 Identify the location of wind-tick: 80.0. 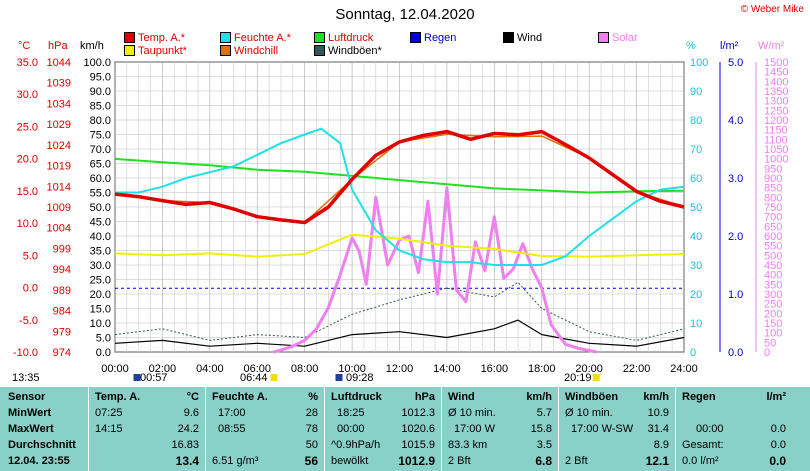
(100, 121).